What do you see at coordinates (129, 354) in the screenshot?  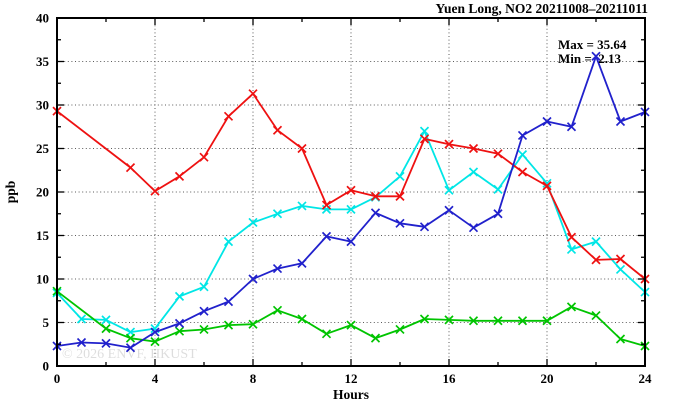 I see `watermark: © 2026 ENVF, HKUST` at bounding box center [129, 354].